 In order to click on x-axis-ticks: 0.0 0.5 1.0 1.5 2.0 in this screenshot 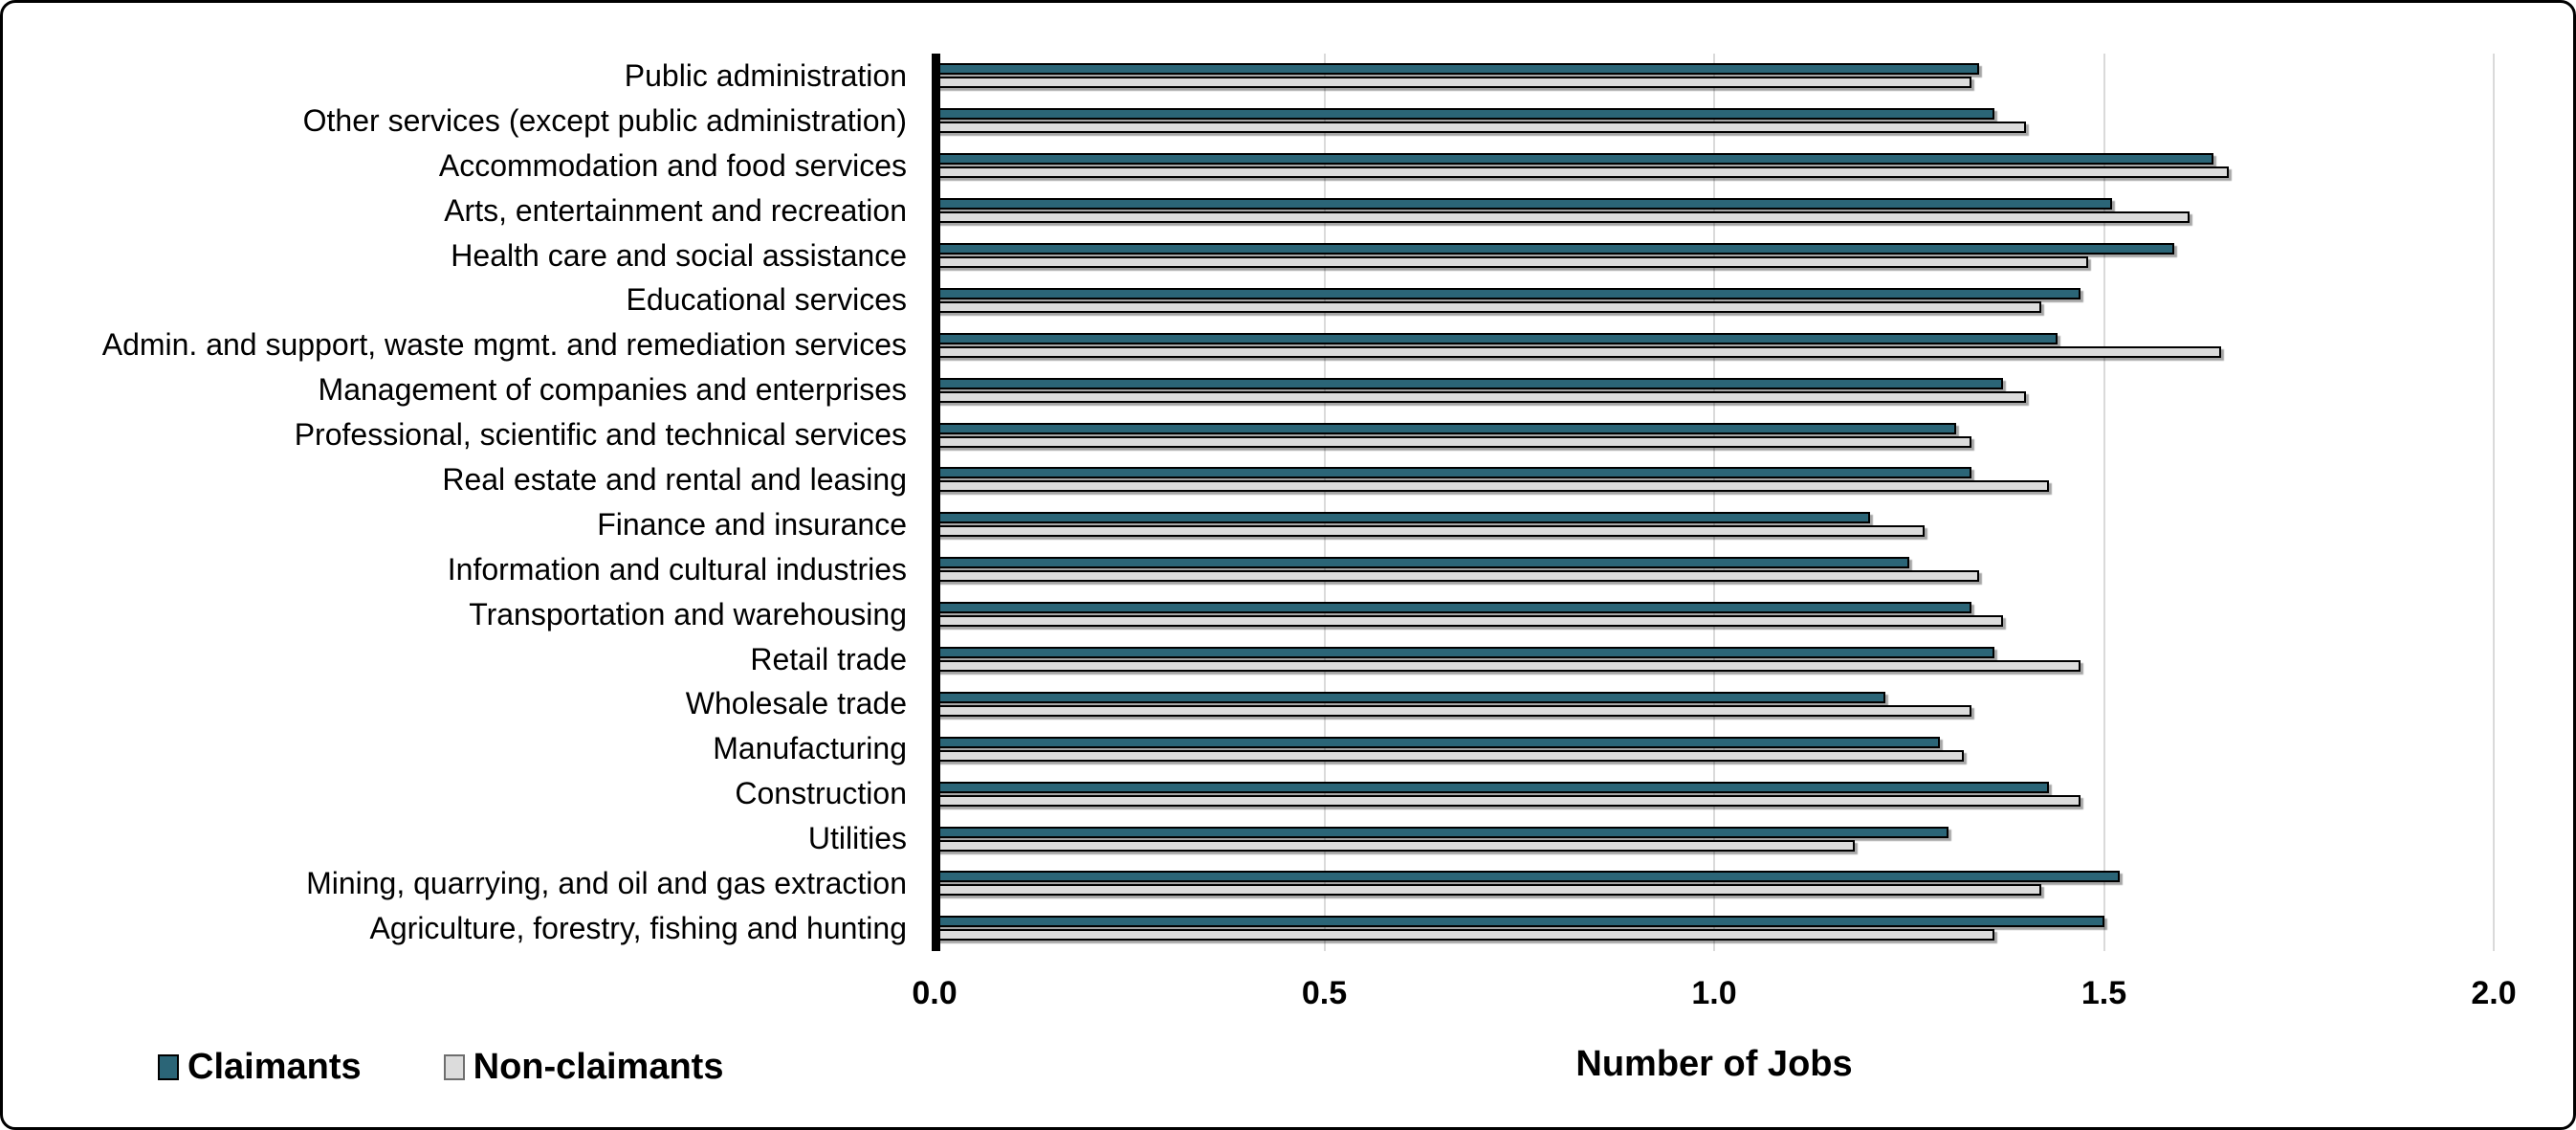, I will do `click(1714, 996)`.